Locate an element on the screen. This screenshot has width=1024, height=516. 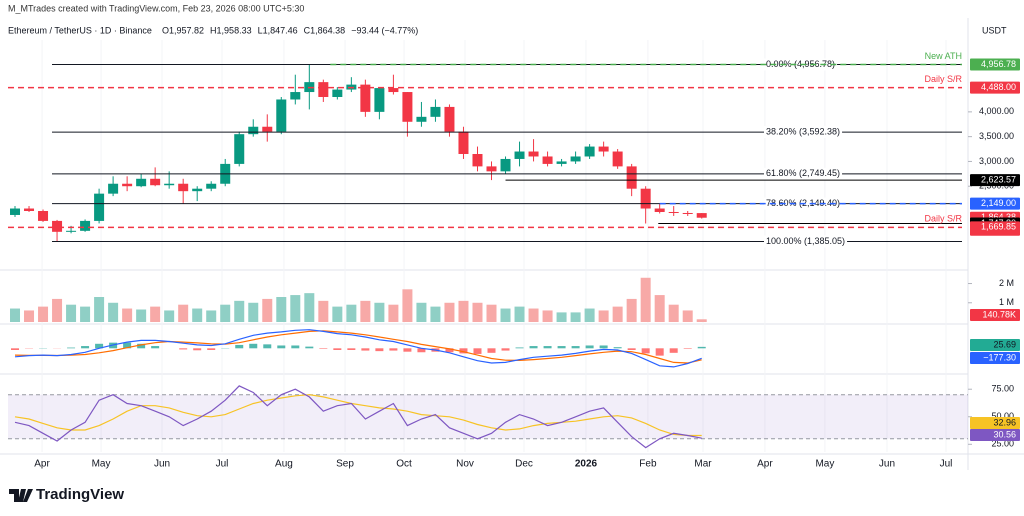
x-tick-label: Apr is located at coordinates (42, 464).